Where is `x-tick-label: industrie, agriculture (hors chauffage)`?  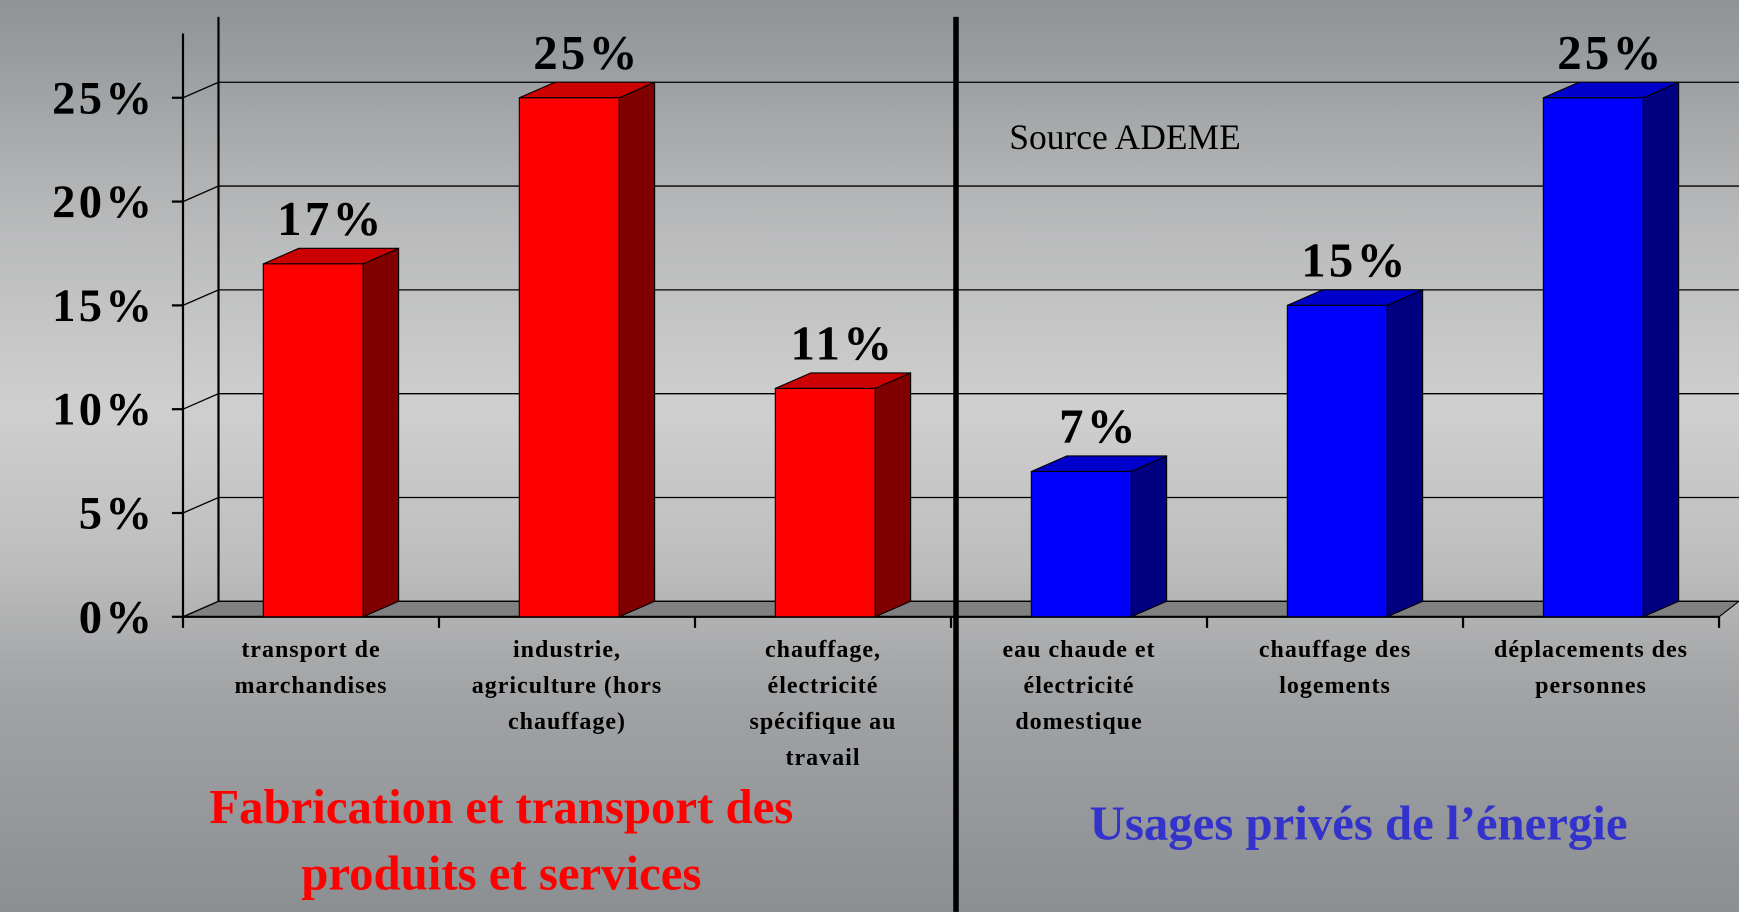 x-tick-label: industrie, agriculture (hors chauffage) is located at coordinates (567, 686).